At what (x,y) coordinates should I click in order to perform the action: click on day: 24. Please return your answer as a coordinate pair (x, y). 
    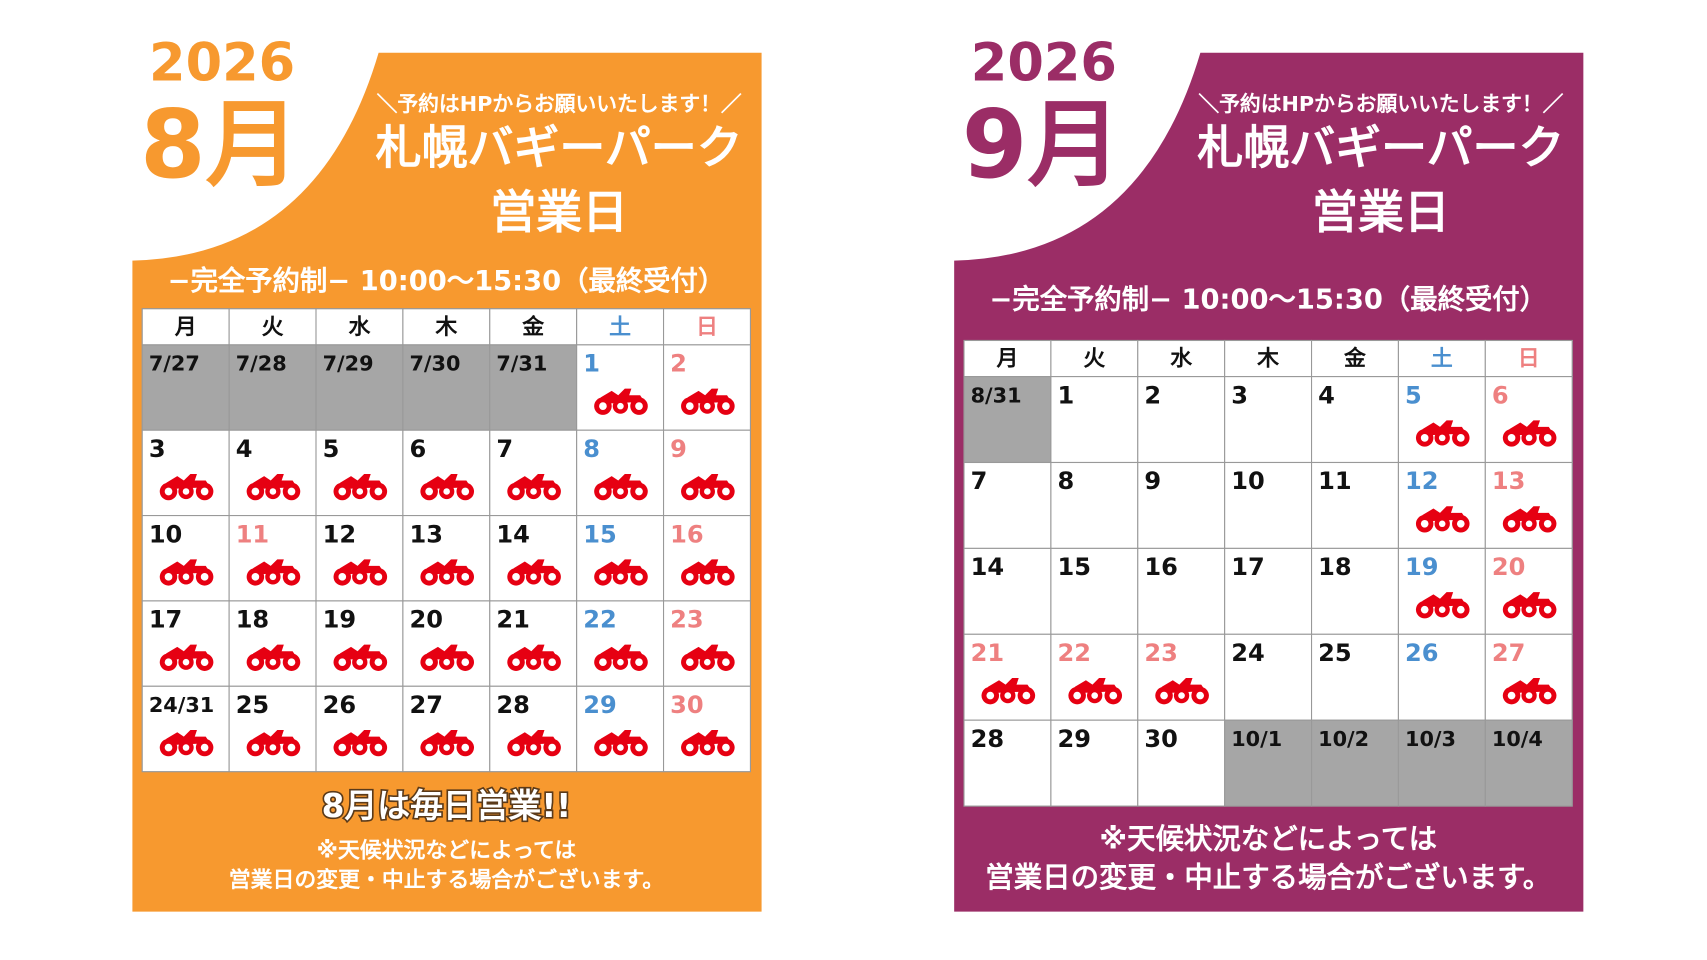
    Looking at the image, I should click on (1248, 653).